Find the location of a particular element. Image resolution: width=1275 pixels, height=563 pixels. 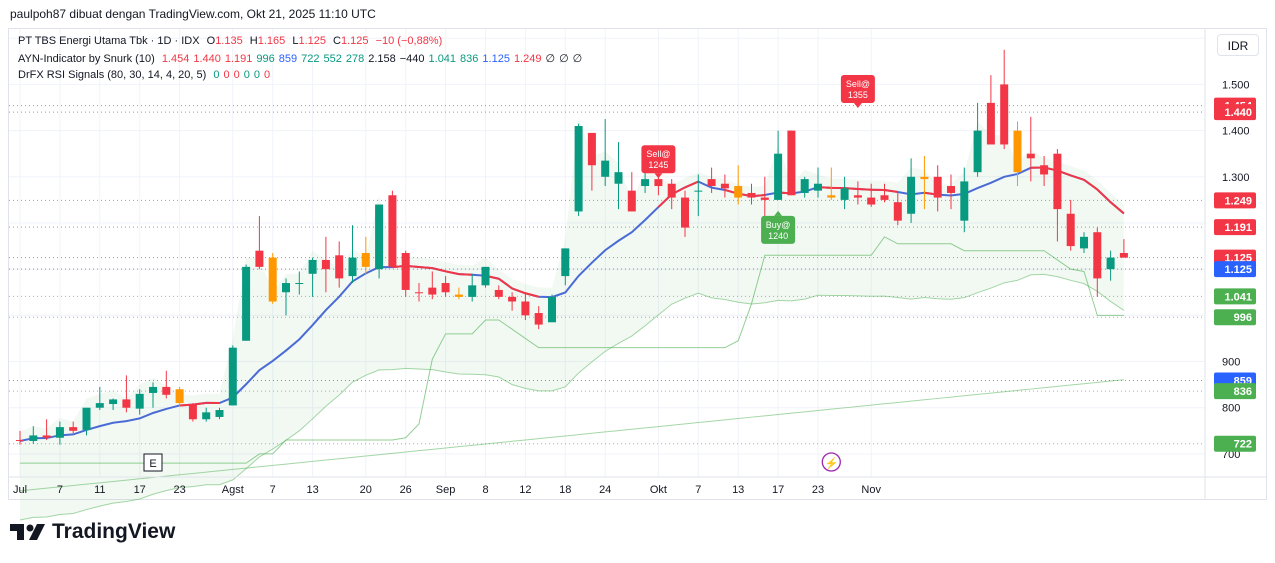

dividend-marker is located at coordinates (831, 462).